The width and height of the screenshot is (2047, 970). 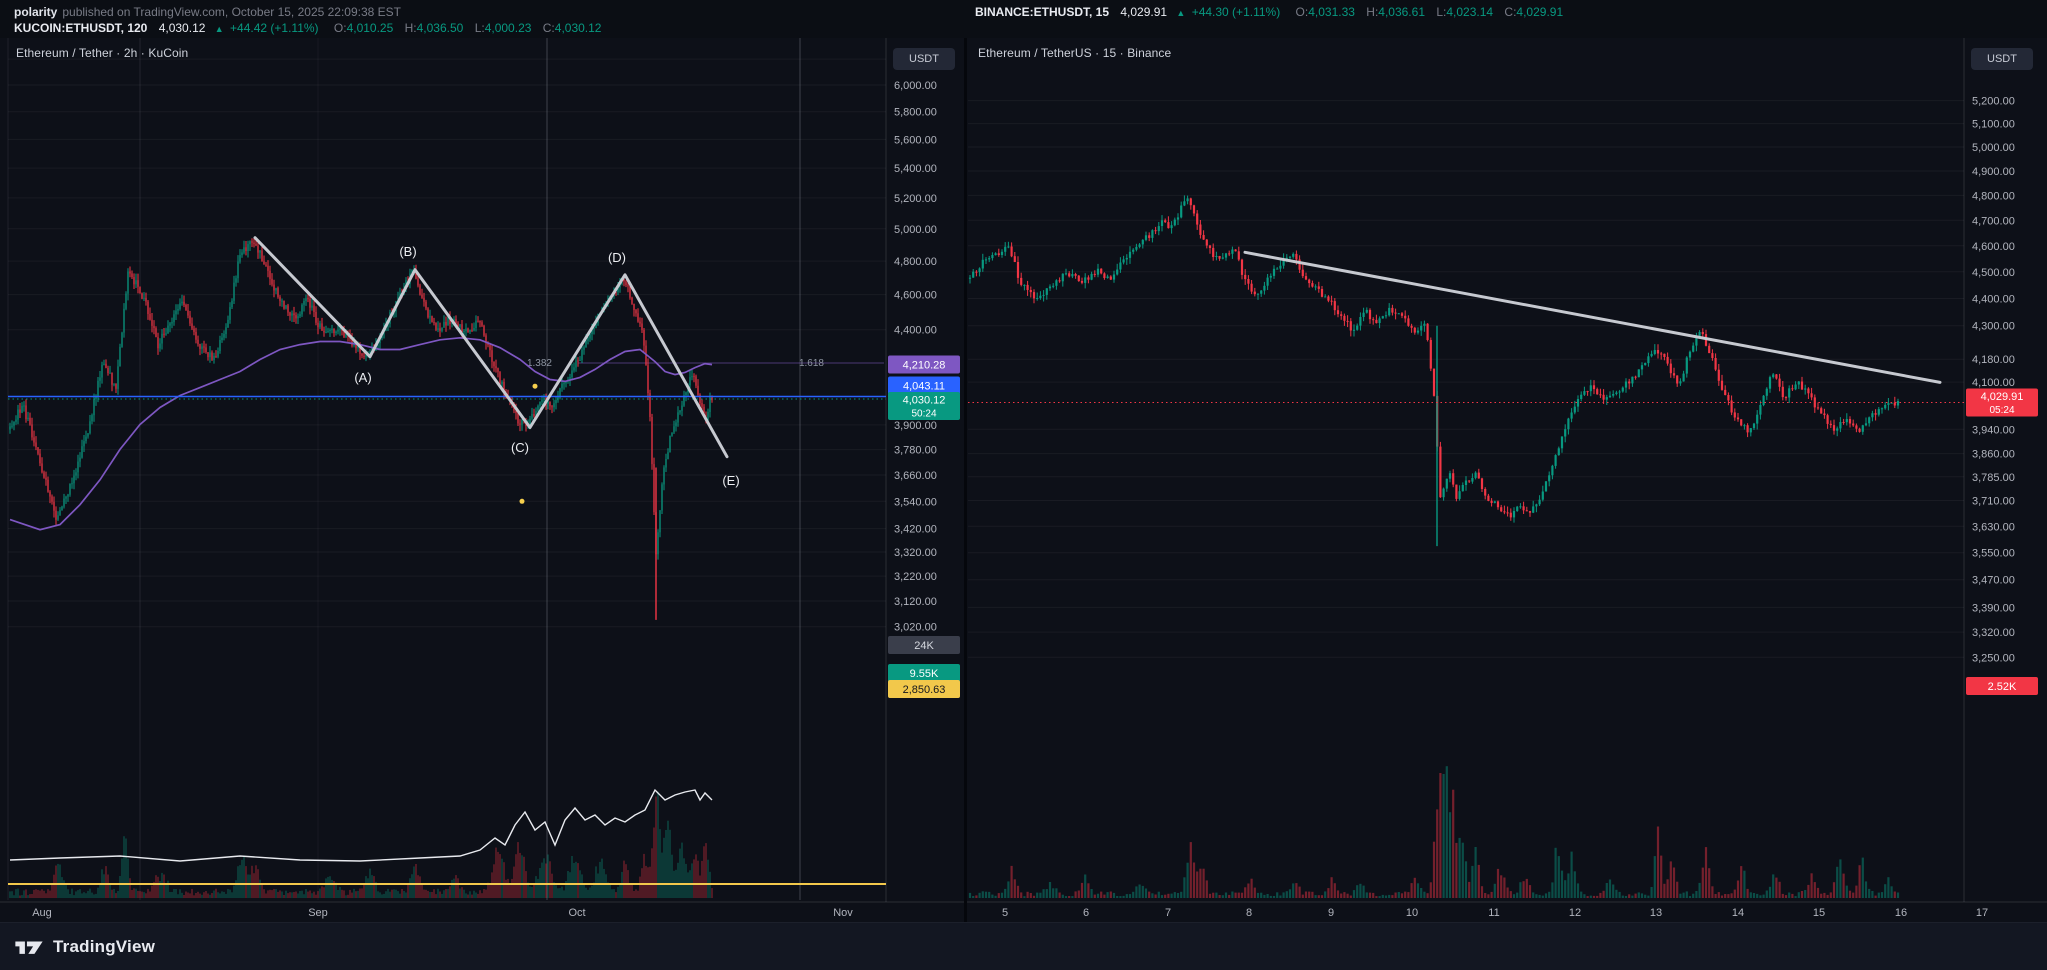 I want to click on price-axis-label: 4,300.00, so click(x=1993, y=327).